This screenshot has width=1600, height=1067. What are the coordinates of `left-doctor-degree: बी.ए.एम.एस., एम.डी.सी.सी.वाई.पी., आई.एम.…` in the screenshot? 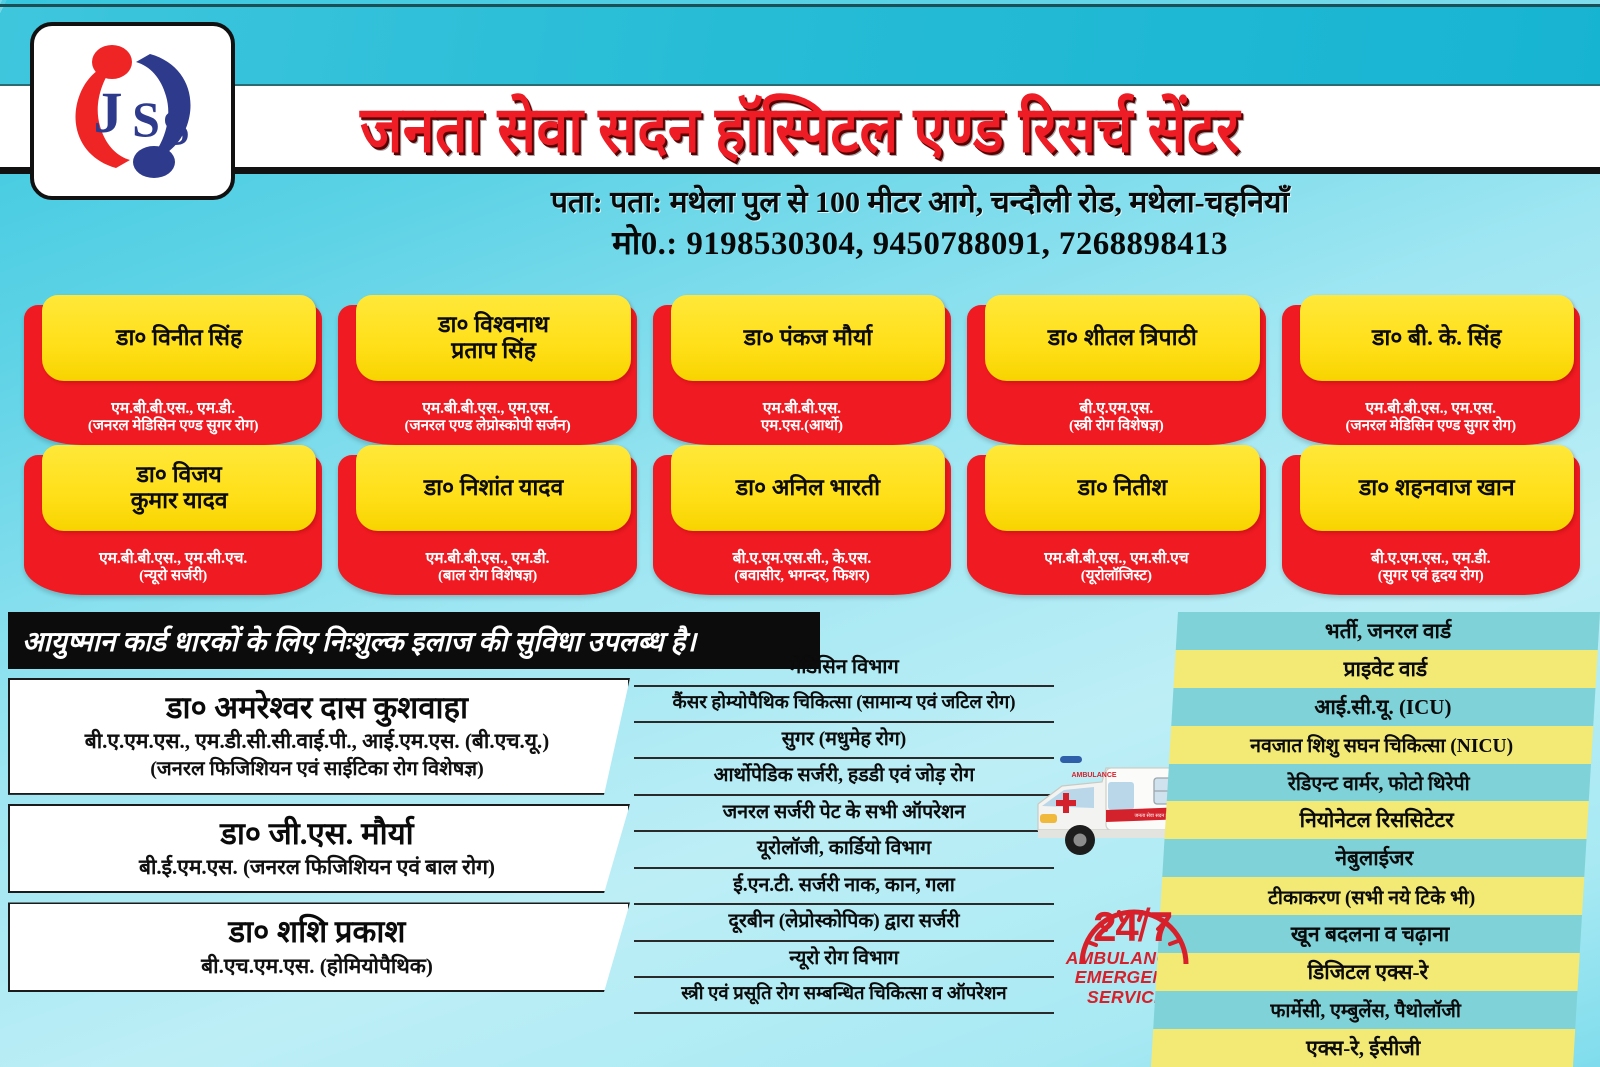 It's located at (317, 741).